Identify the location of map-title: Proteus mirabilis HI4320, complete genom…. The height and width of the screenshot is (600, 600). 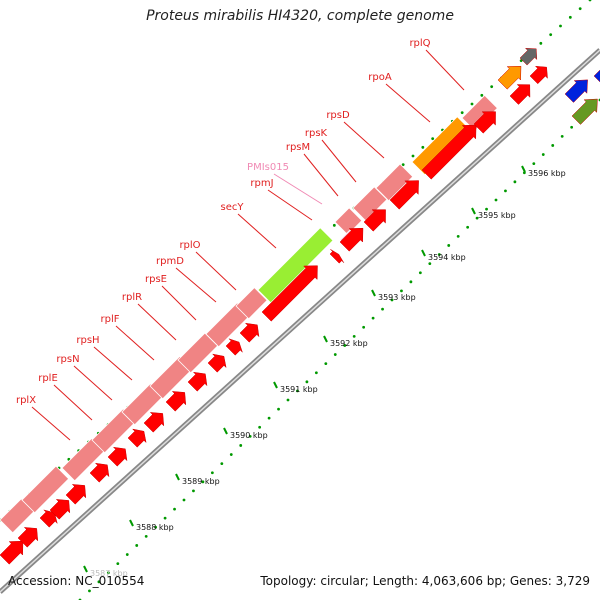
(300, 16).